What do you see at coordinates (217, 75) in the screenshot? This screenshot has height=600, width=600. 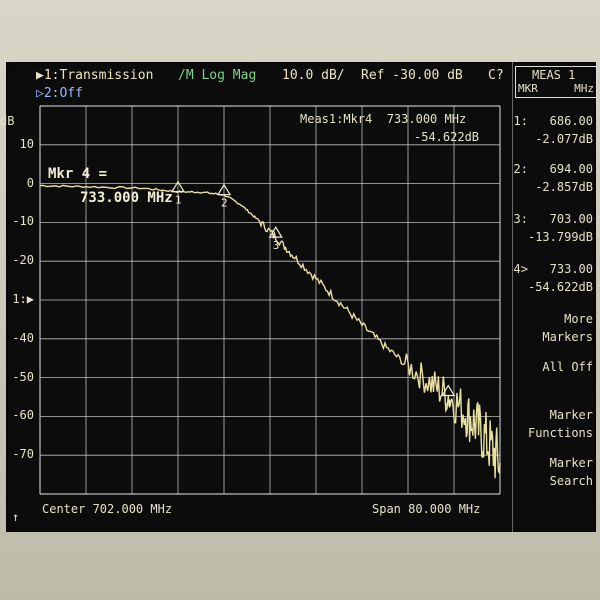 I see `trace1-format: /M Log Mag` at bounding box center [217, 75].